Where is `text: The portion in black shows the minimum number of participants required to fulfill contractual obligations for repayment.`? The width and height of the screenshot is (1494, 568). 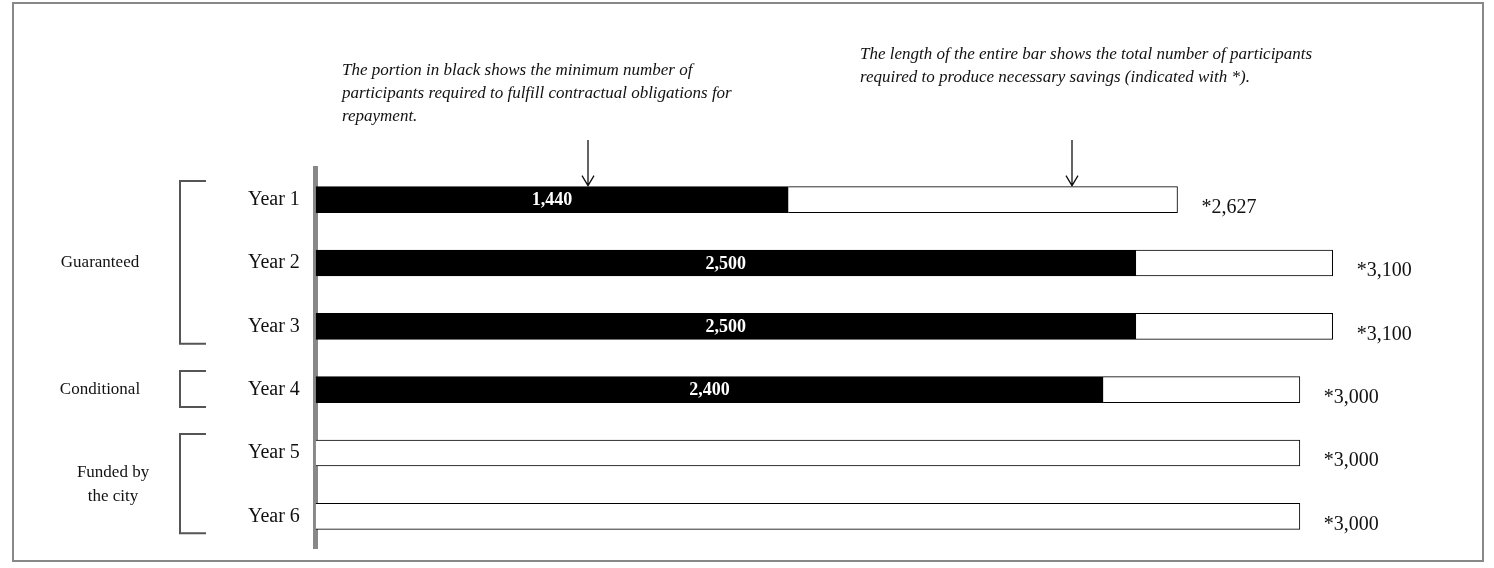
text: The portion in black shows the minimum number of participants required to fulfill contractual obligations for repayment. is located at coordinates (537, 93).